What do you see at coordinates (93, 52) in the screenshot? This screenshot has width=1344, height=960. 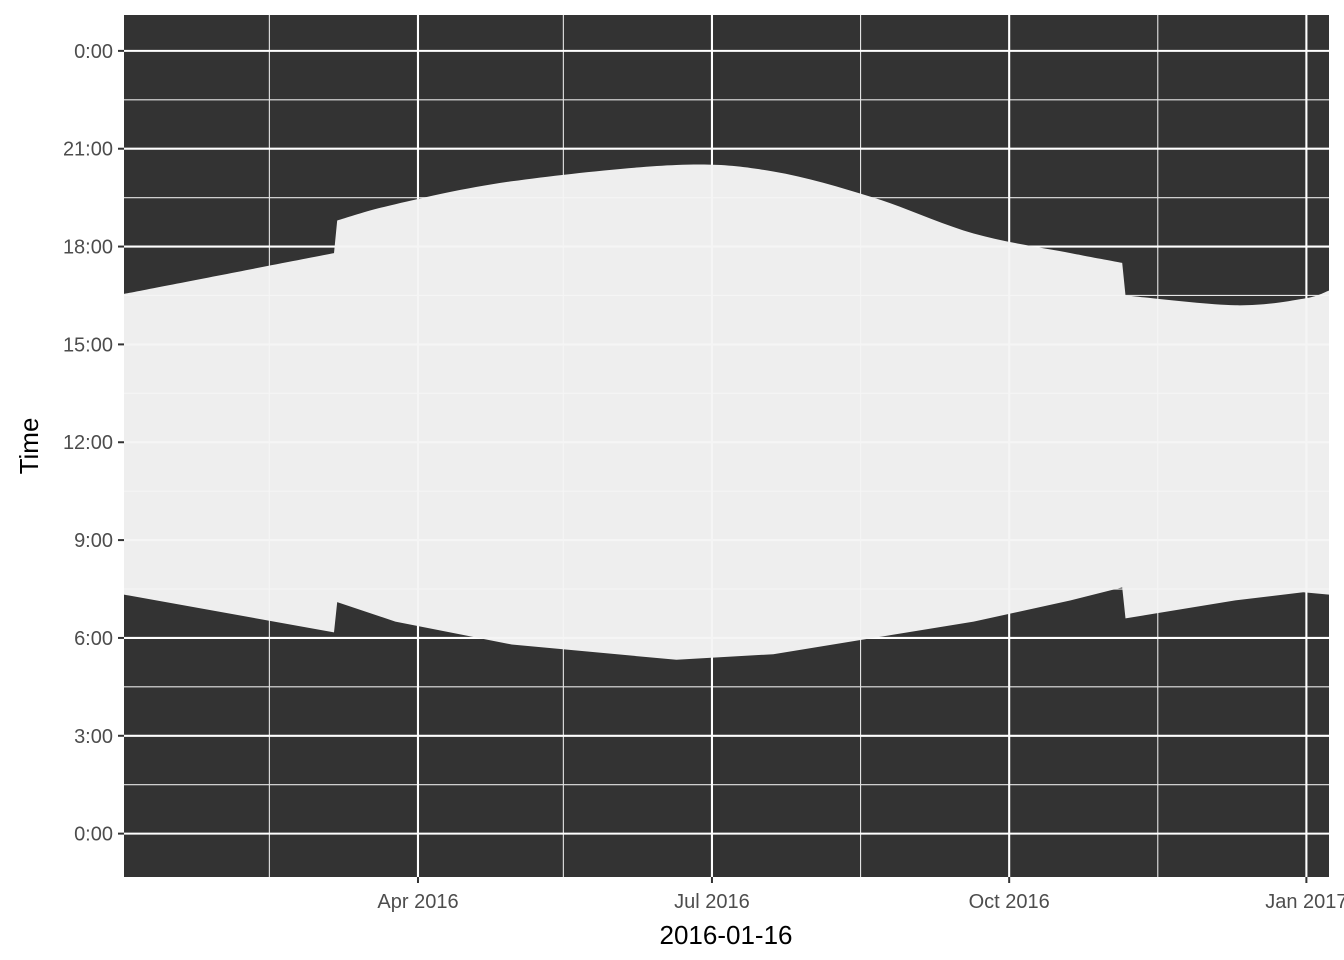 I see `y-tick-label-8: 0:00` at bounding box center [93, 52].